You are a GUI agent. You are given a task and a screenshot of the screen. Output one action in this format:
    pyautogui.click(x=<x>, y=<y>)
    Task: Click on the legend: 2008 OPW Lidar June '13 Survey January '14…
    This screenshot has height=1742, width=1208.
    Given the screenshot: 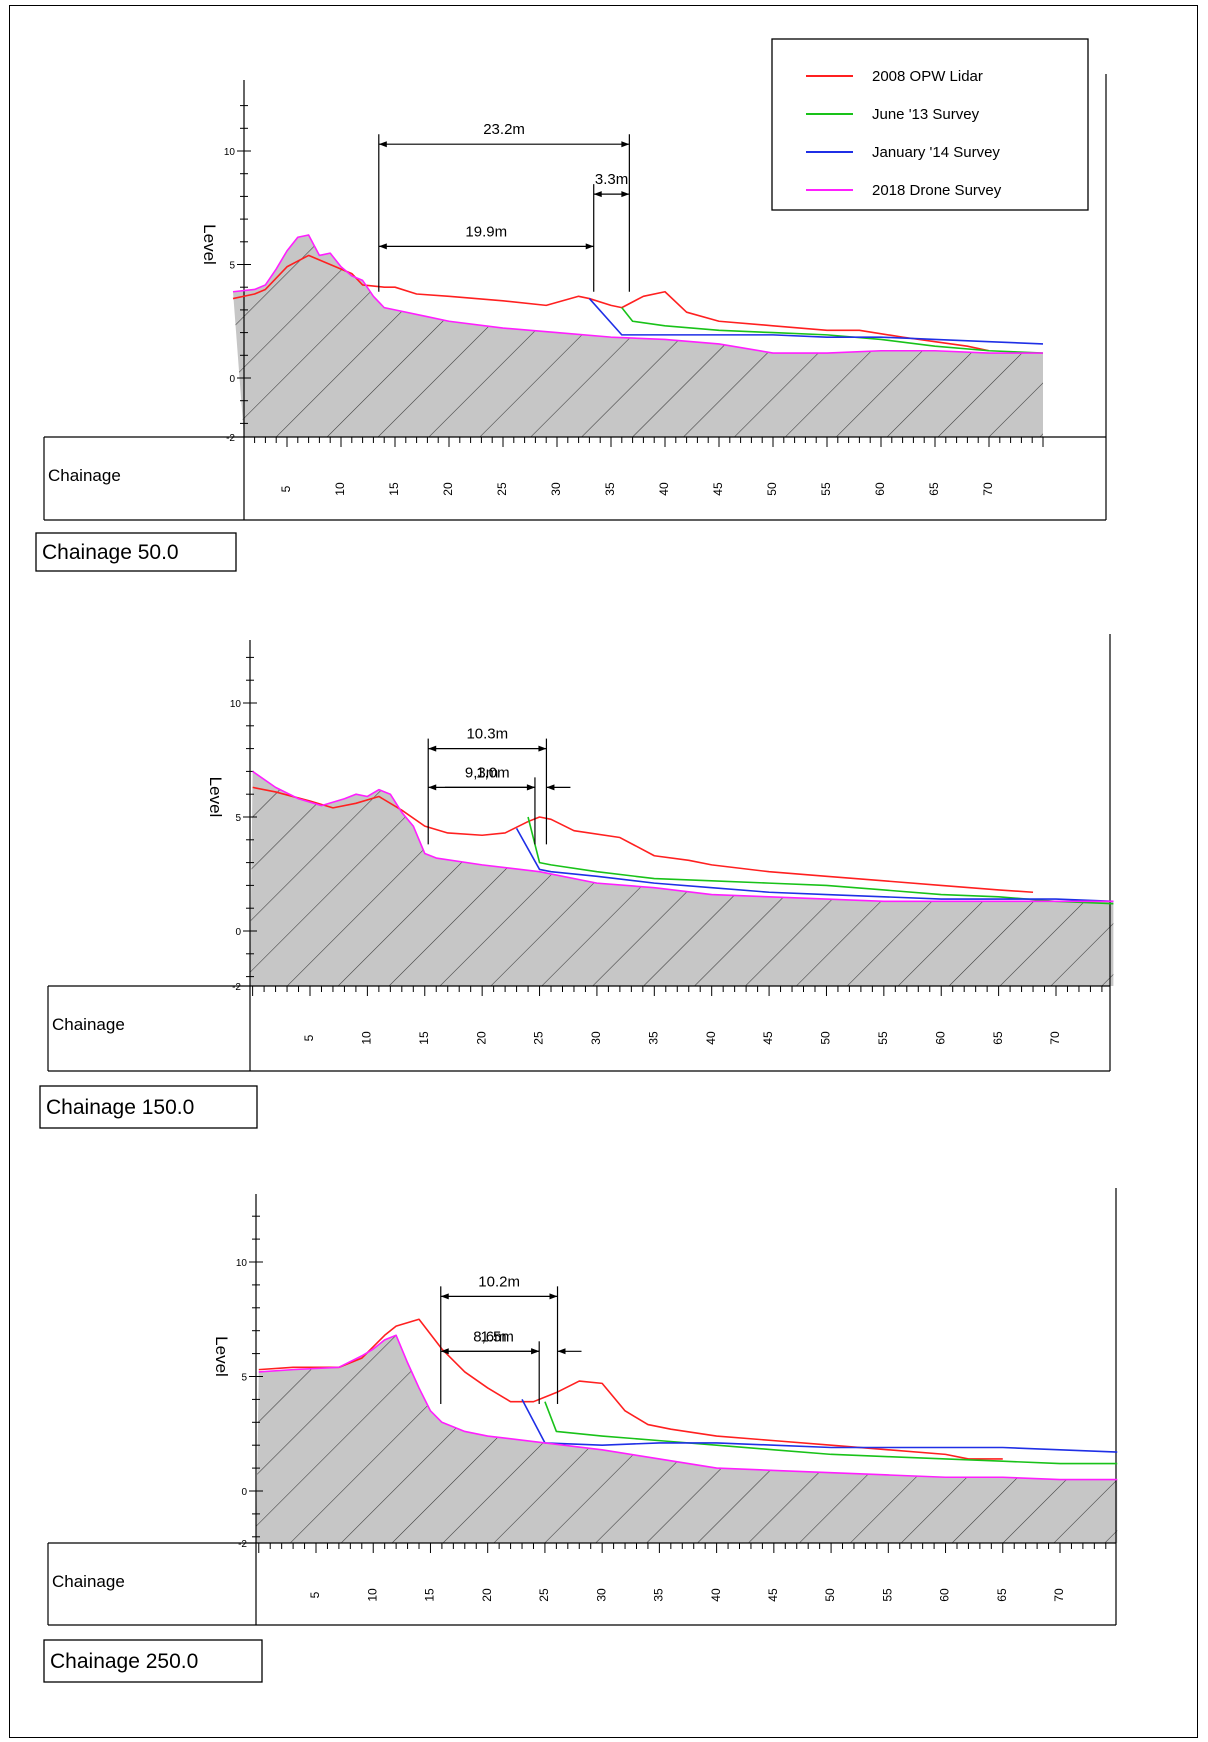 What is the action you would take?
    pyautogui.click(x=930, y=124)
    